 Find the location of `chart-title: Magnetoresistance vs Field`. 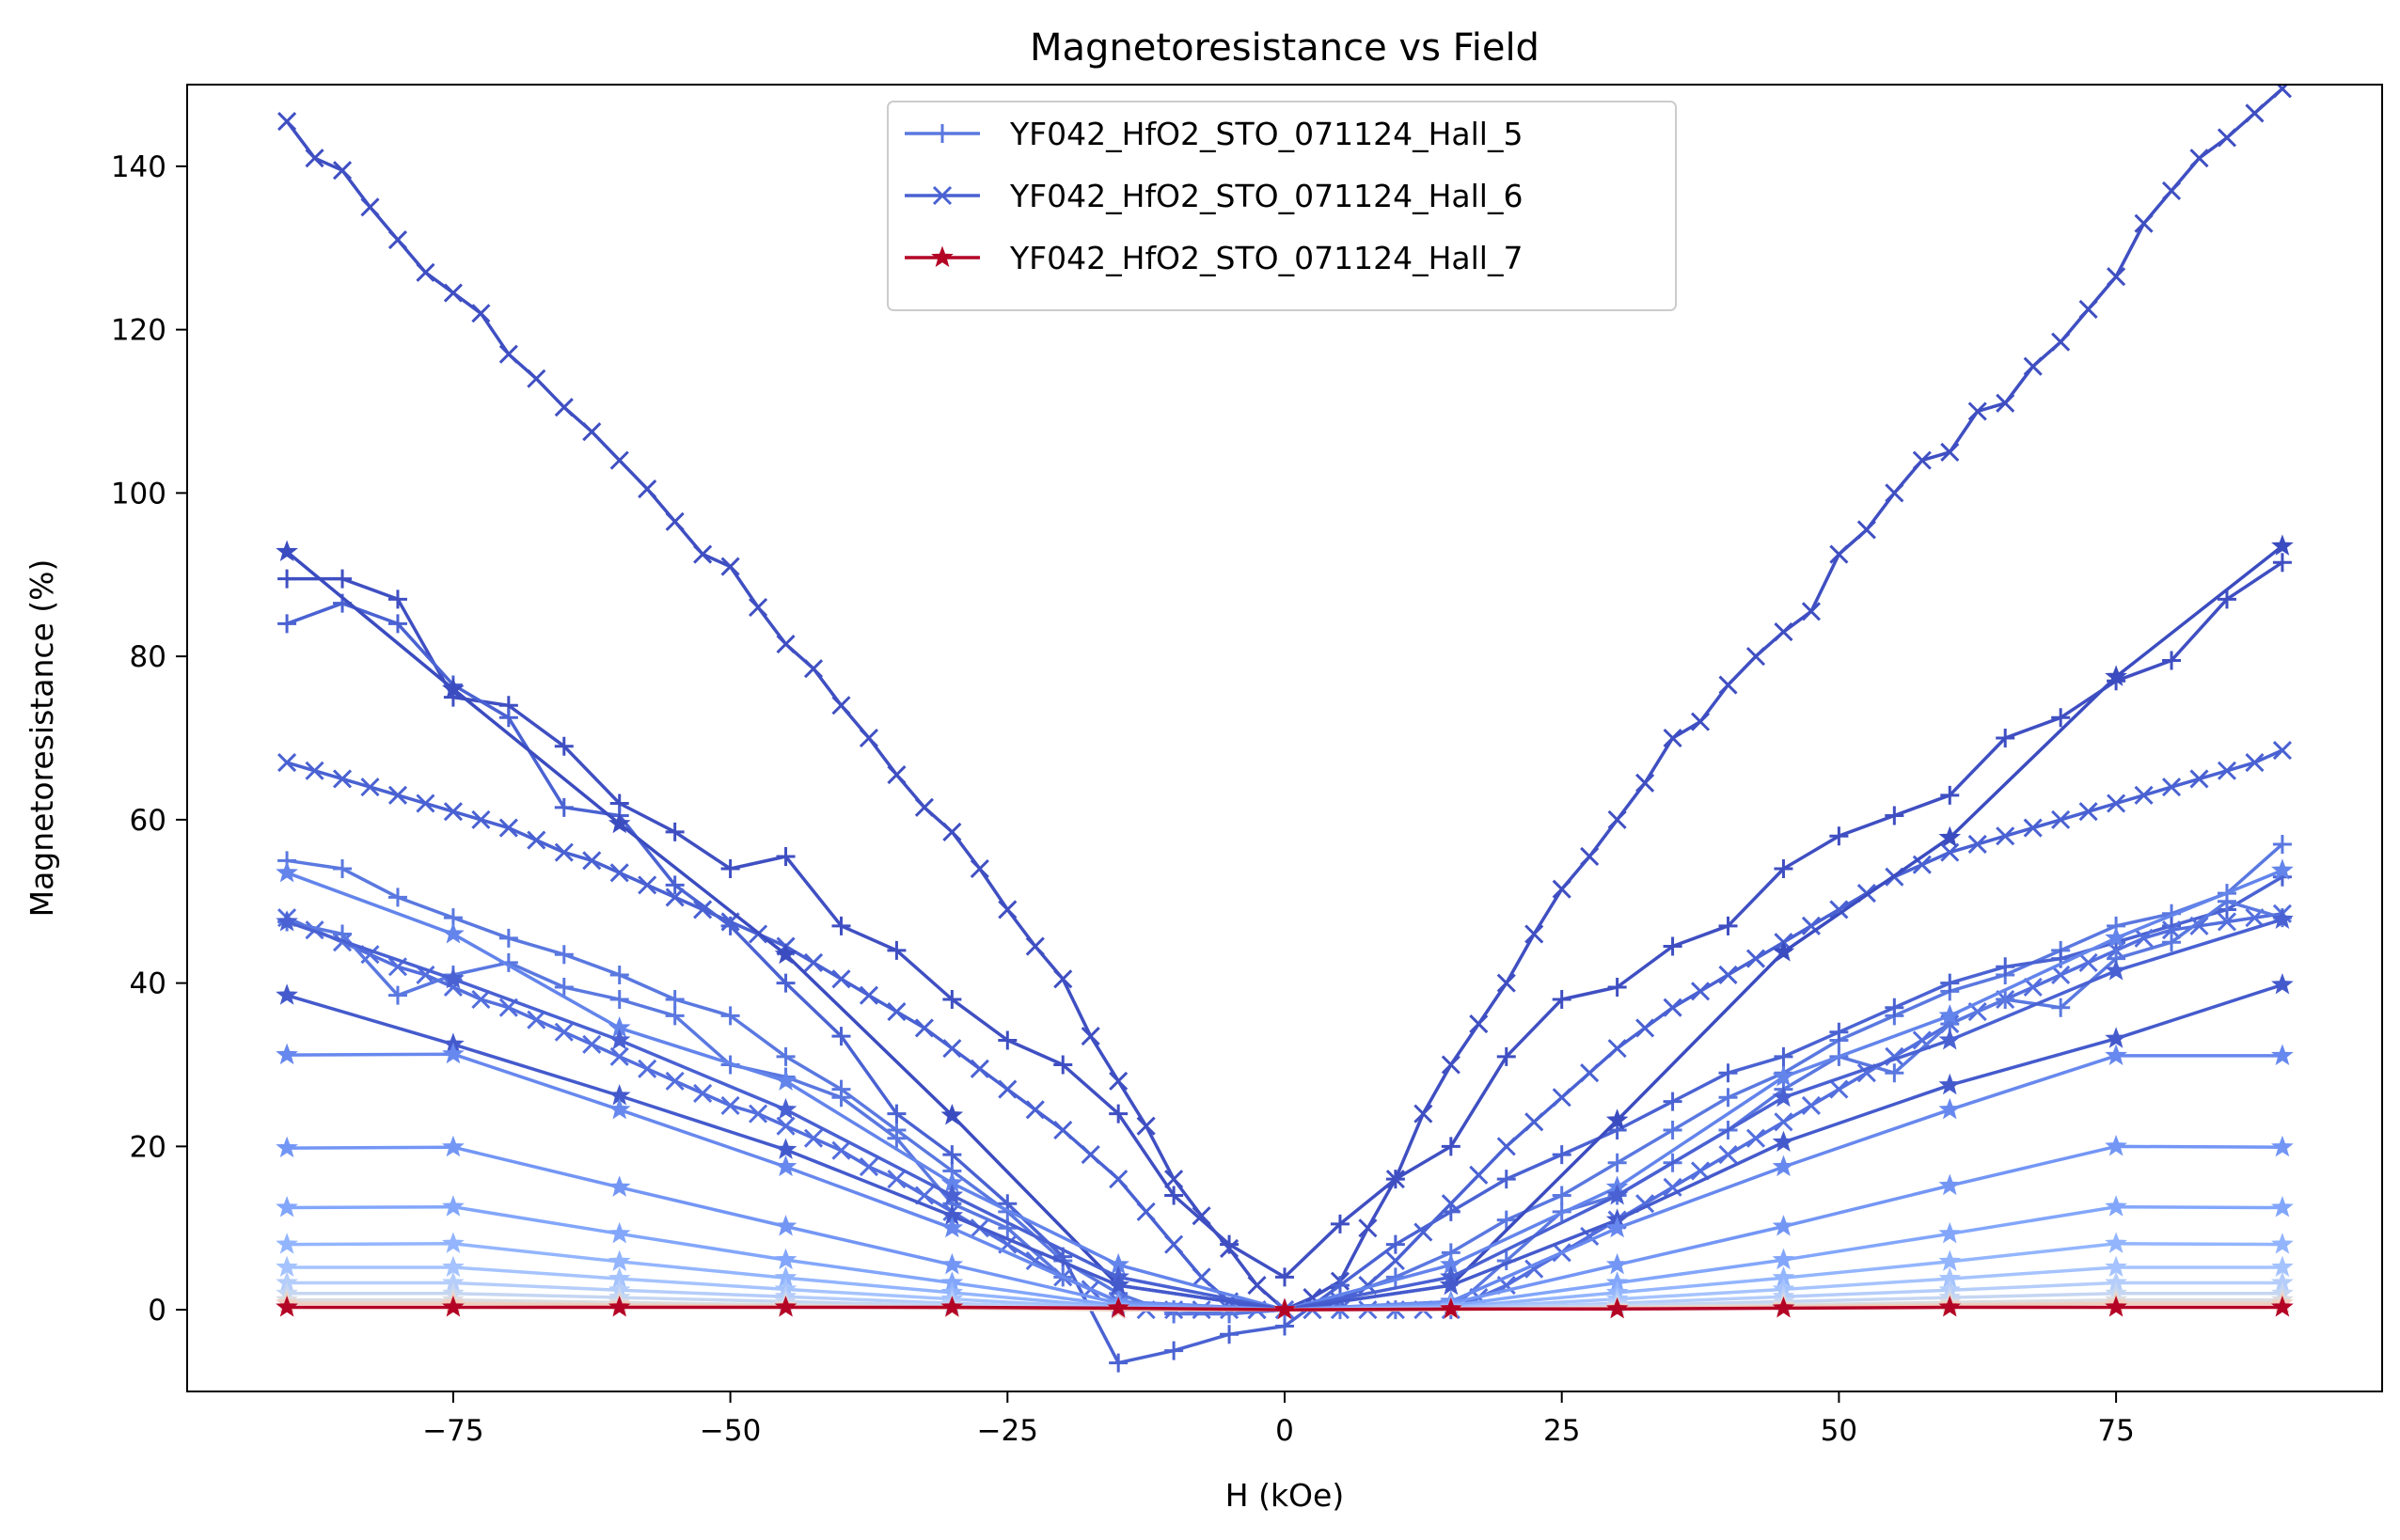

chart-title: Magnetoresistance vs Field is located at coordinates (1284, 48).